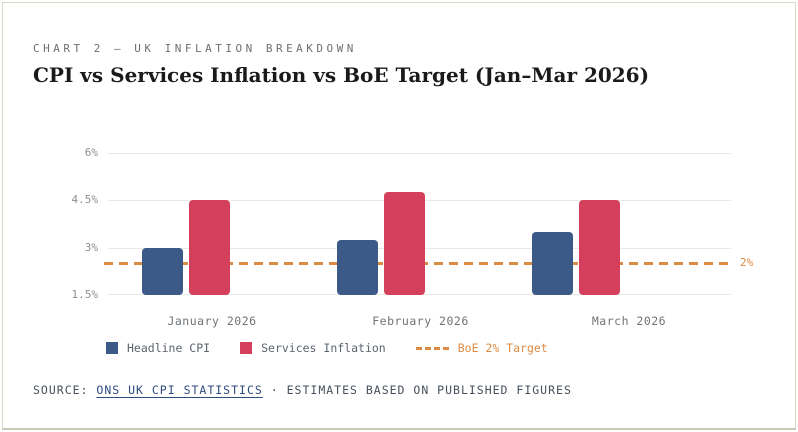 The image size is (798, 432). Describe the element at coordinates (420, 321) in the screenshot. I see `x-axis-label-february-2026: February 2026` at that location.